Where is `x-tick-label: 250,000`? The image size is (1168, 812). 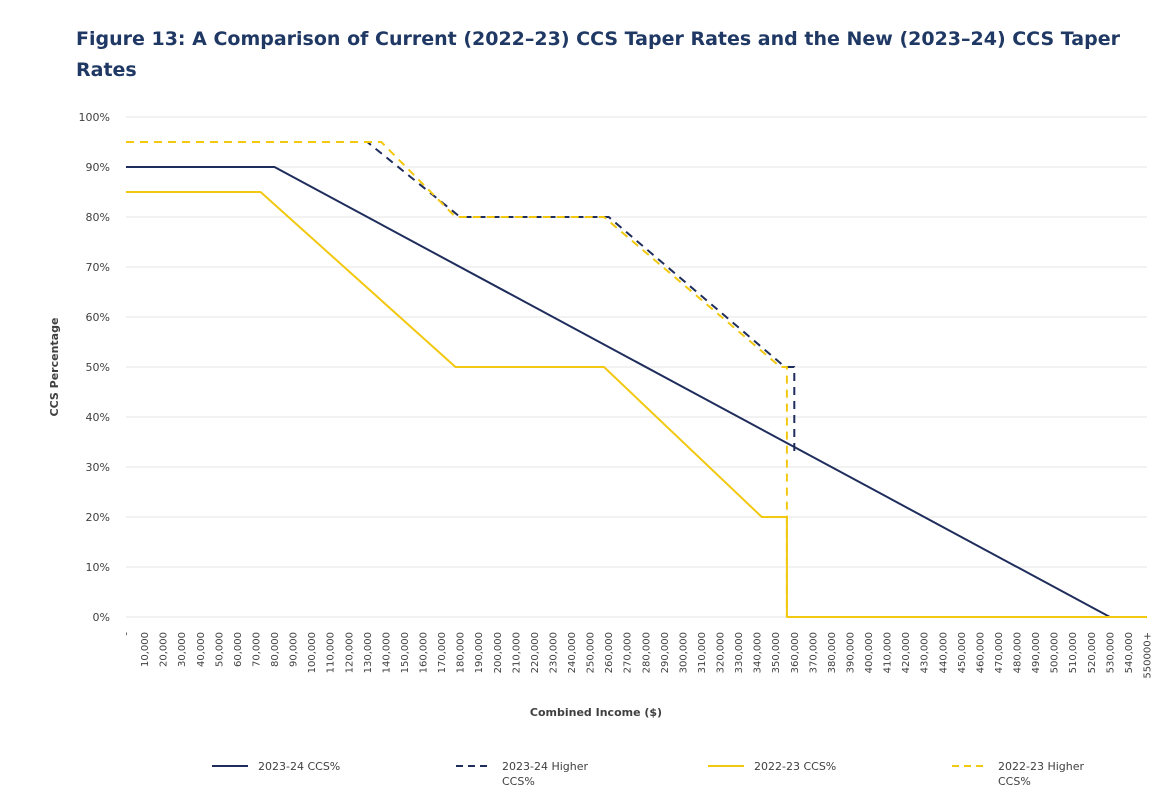 x-tick-label: 250,000 is located at coordinates (591, 652).